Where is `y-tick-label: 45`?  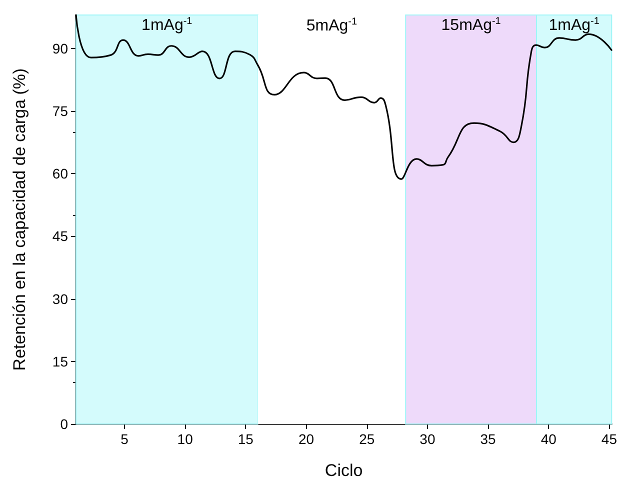 y-tick-label: 45 is located at coordinates (60, 236).